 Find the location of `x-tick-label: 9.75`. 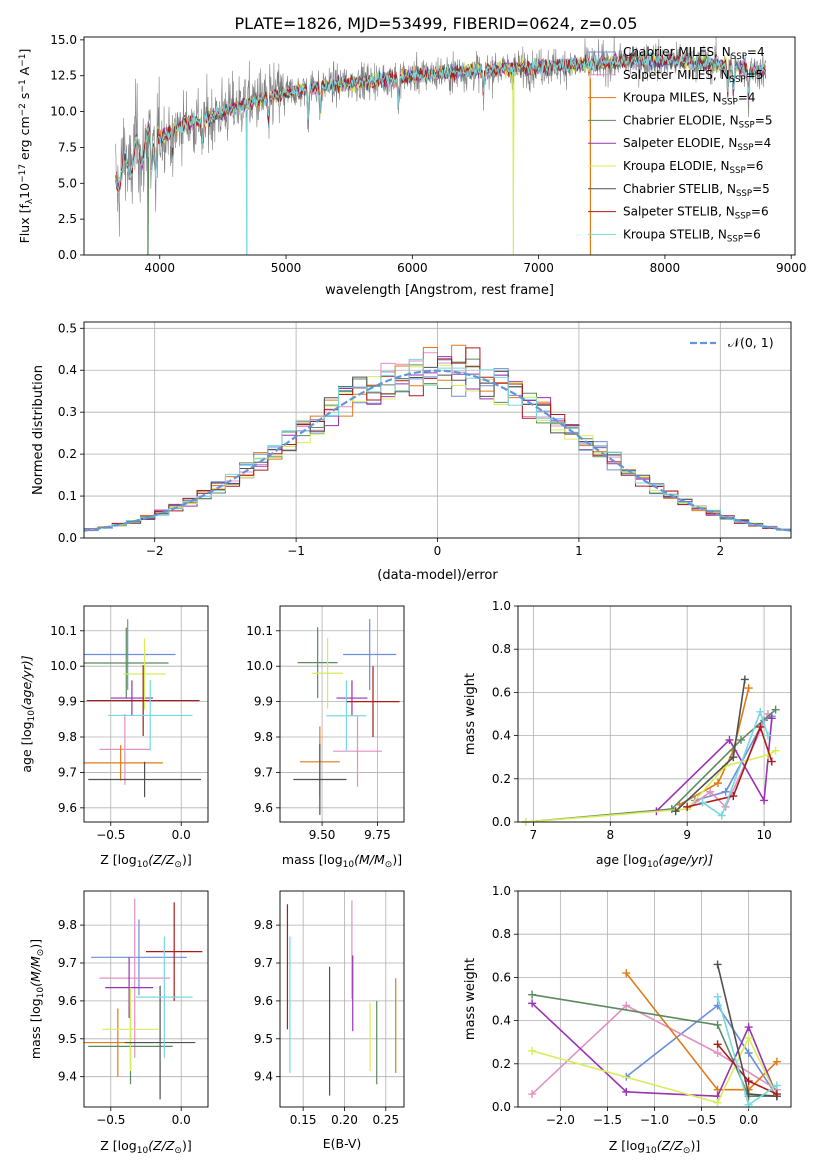

x-tick-label: 9.75 is located at coordinates (377, 835).